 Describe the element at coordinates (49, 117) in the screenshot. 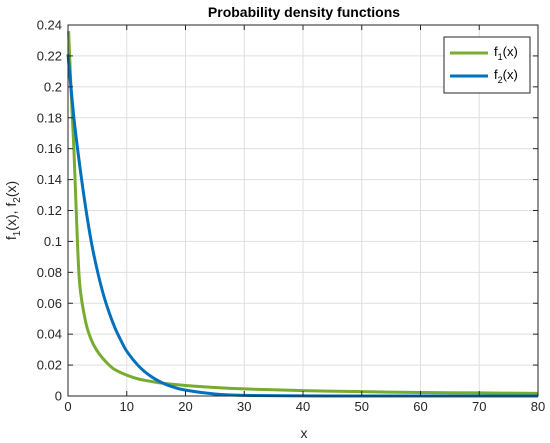

I see `y-tick-label: 0.18` at that location.